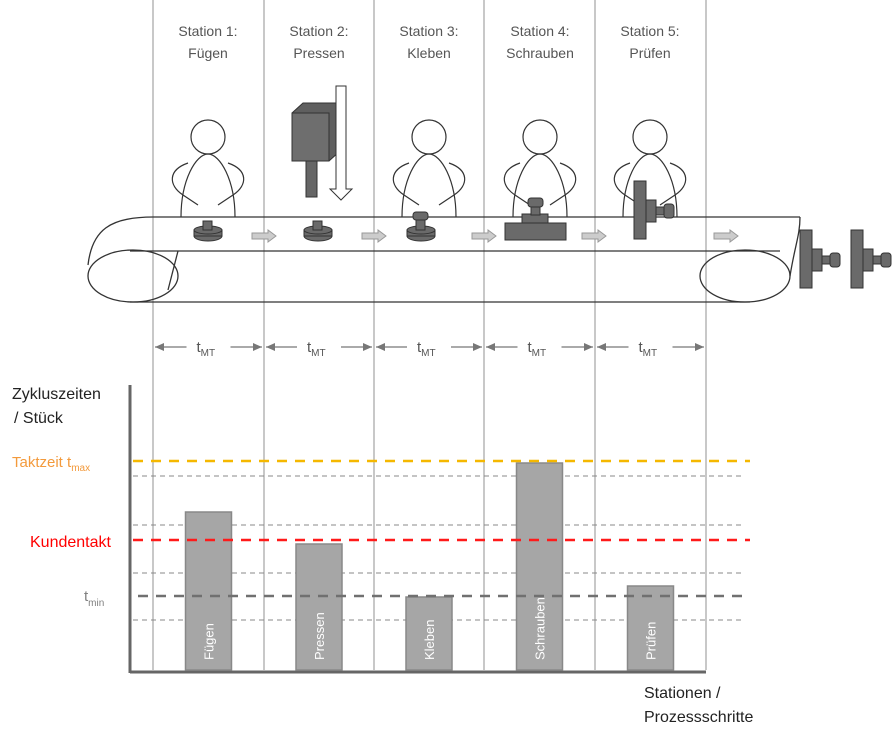 The width and height of the screenshot is (896, 741). What do you see at coordinates (654, 210) in the screenshot?
I see `workpiece-5-icon` at bounding box center [654, 210].